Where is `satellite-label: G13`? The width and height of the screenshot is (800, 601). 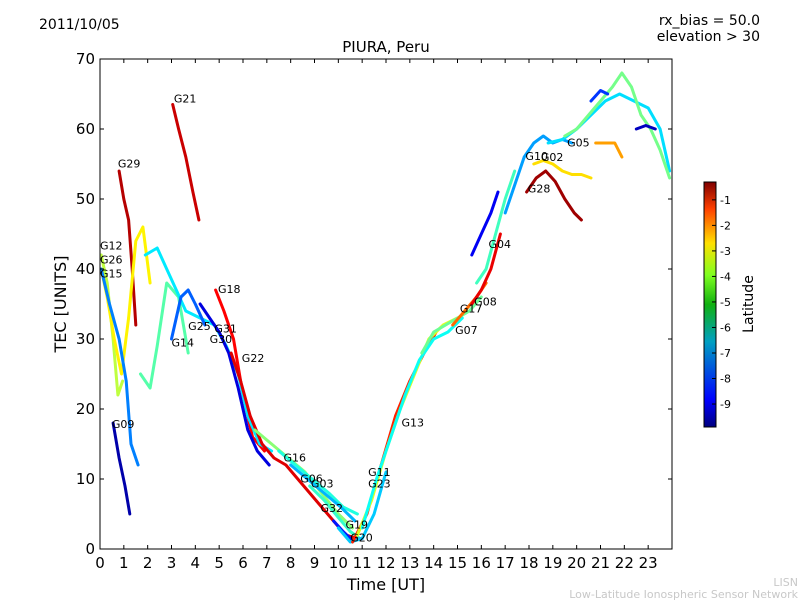
satellite-label: G13 is located at coordinates (412, 423).